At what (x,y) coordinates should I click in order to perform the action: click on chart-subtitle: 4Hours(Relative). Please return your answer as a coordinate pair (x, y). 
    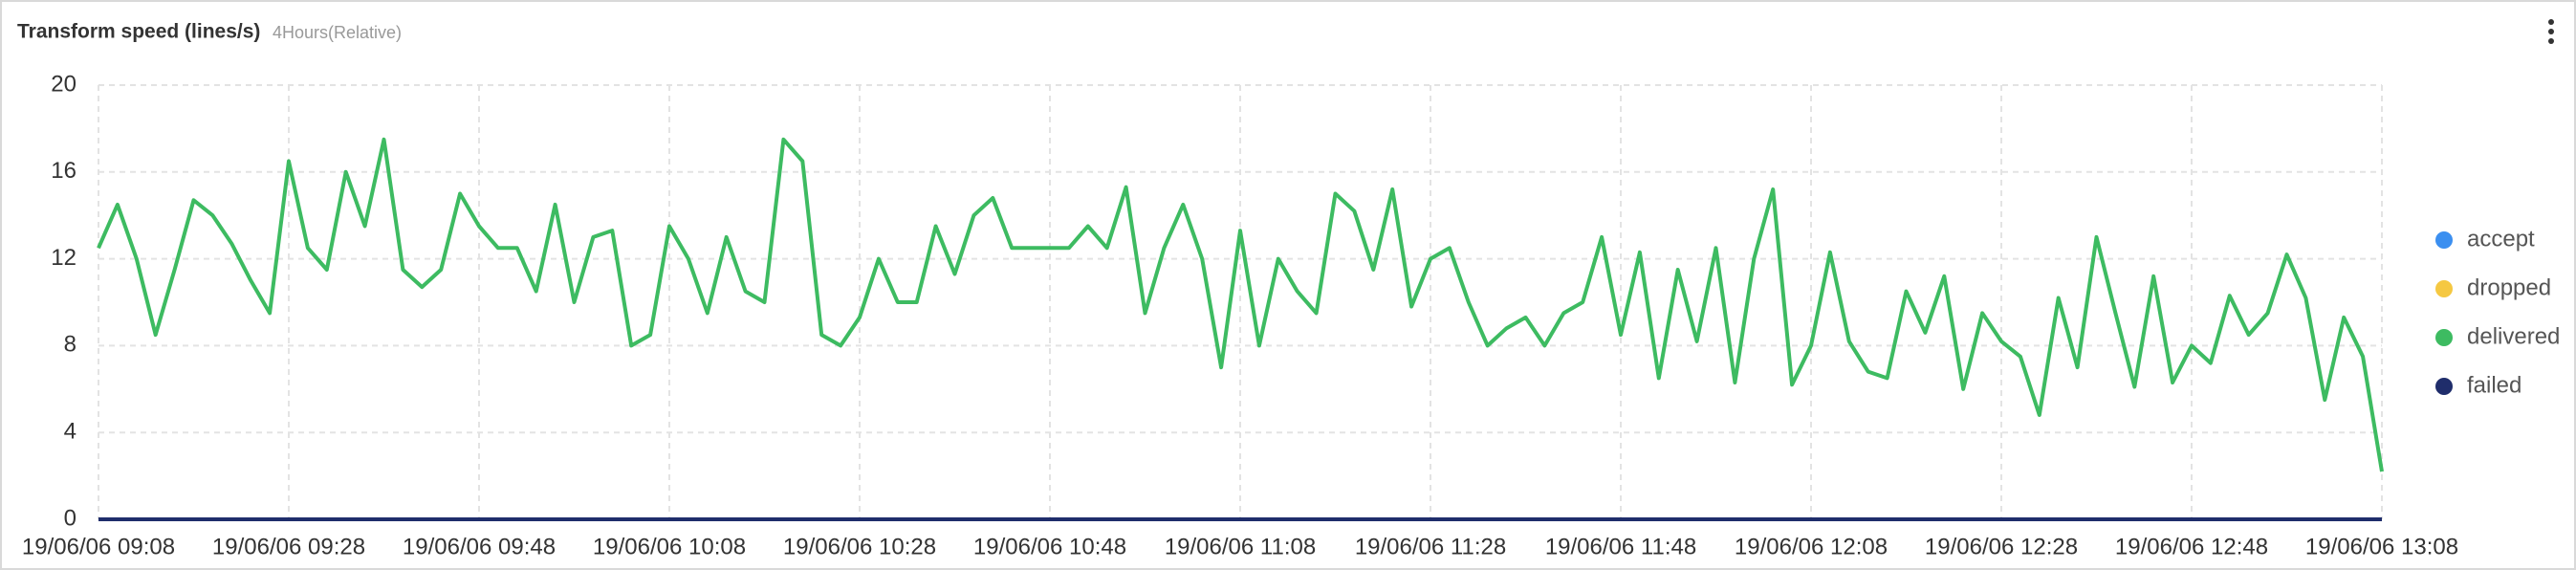
    Looking at the image, I should click on (337, 32).